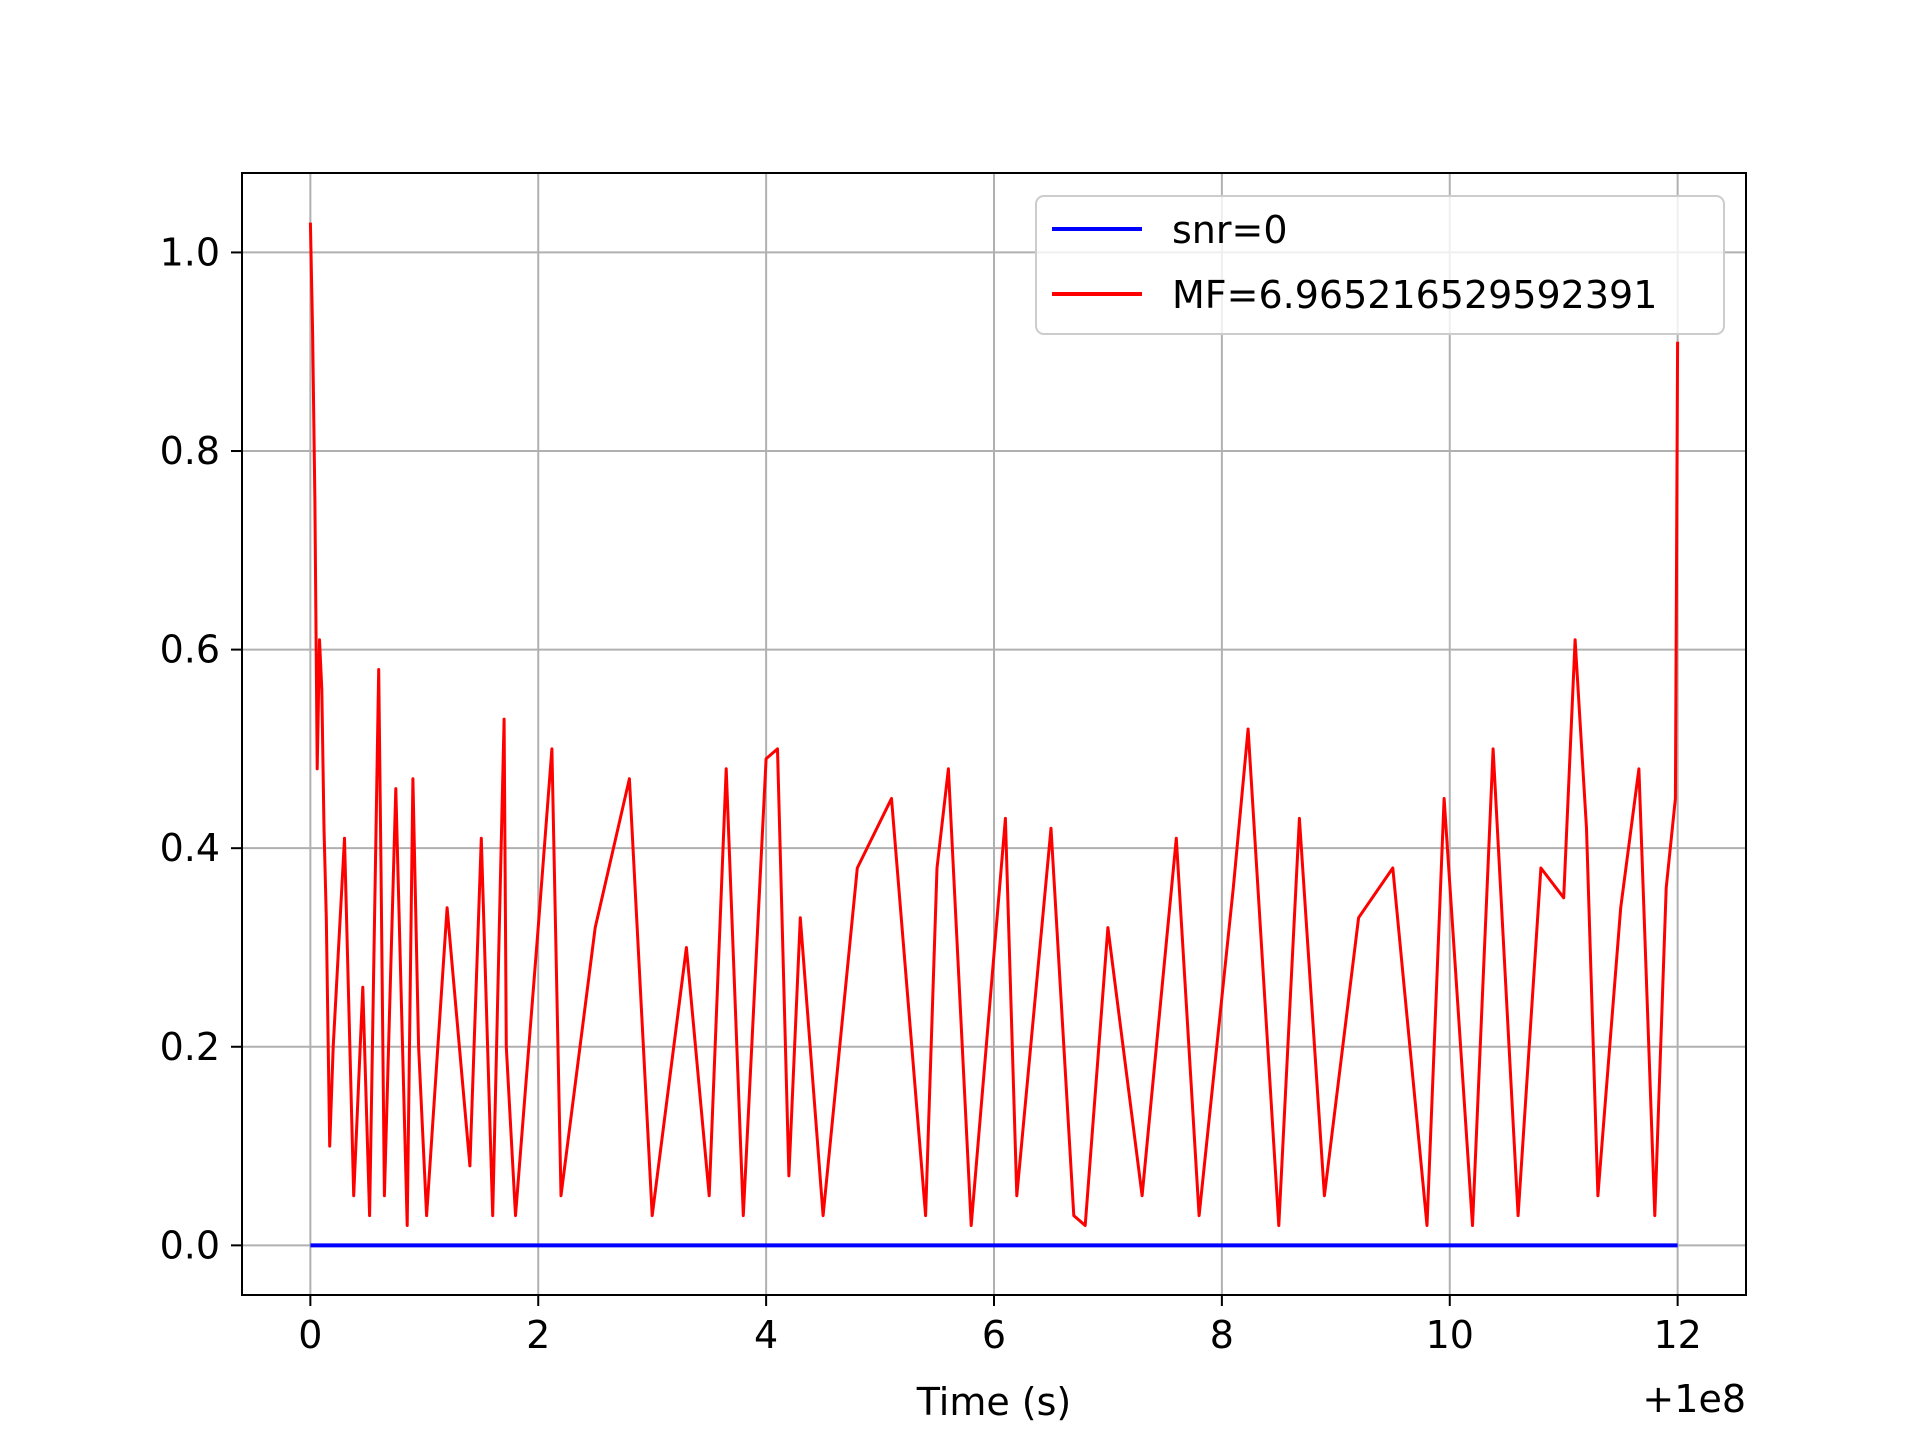 The width and height of the screenshot is (1920, 1445). I want to click on x-tick-label: 10, so click(1450, 1335).